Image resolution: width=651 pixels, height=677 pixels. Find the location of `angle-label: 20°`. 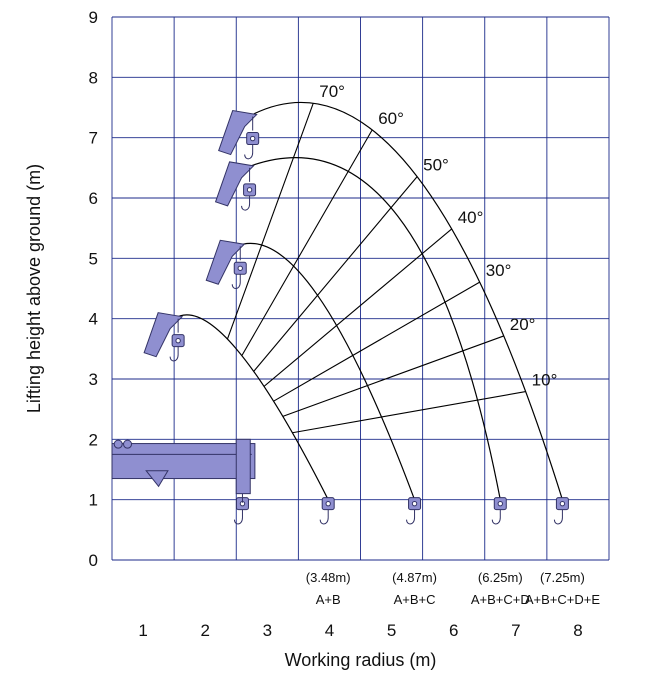

angle-label: 20° is located at coordinates (523, 324).